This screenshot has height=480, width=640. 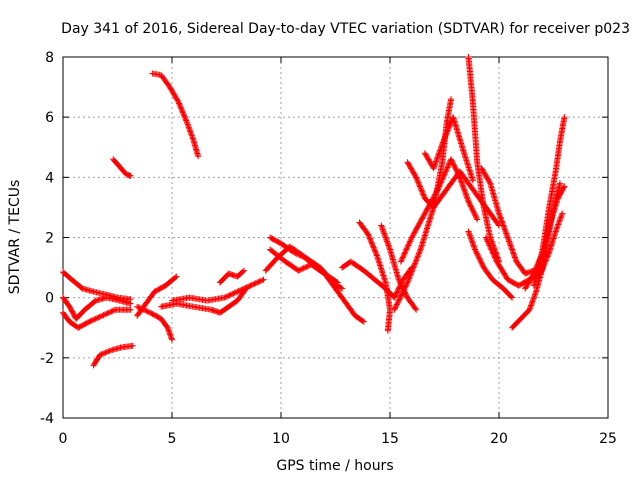 I want to click on y-tick-label: 4, so click(x=49, y=178).